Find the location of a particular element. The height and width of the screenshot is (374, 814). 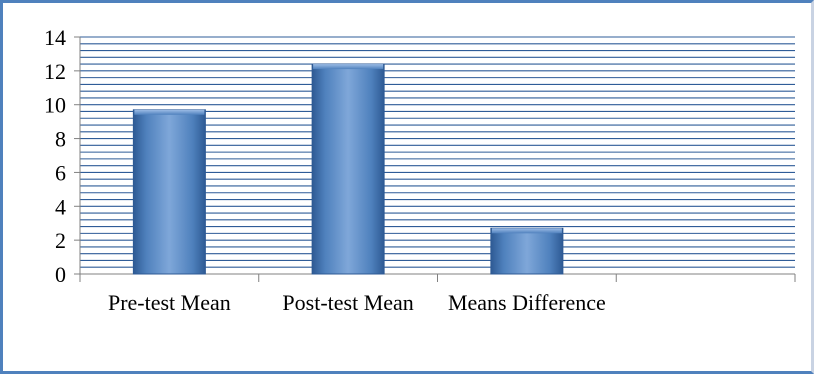

x-category-label: Pre-test Mean is located at coordinates (169, 302).